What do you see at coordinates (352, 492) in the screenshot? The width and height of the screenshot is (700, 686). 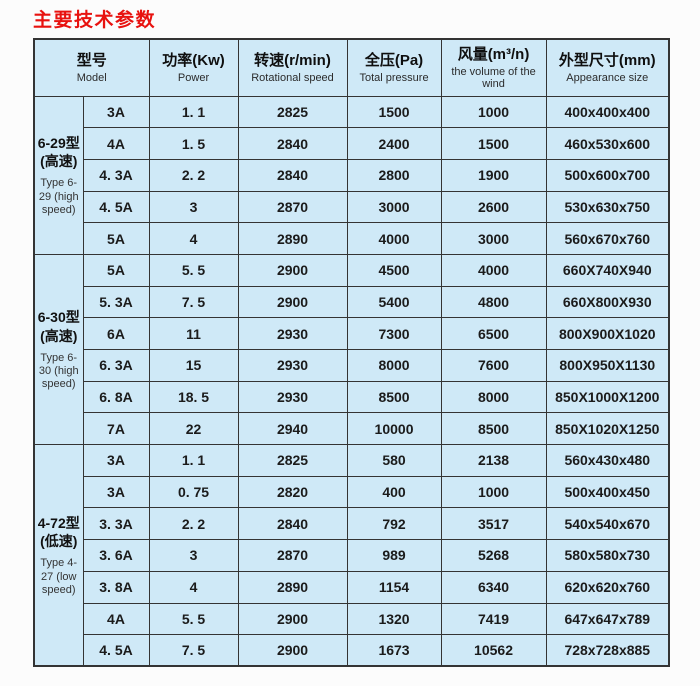 I see `table-row: 3A 0. 75 2820 400 1000 500x400x450` at bounding box center [352, 492].